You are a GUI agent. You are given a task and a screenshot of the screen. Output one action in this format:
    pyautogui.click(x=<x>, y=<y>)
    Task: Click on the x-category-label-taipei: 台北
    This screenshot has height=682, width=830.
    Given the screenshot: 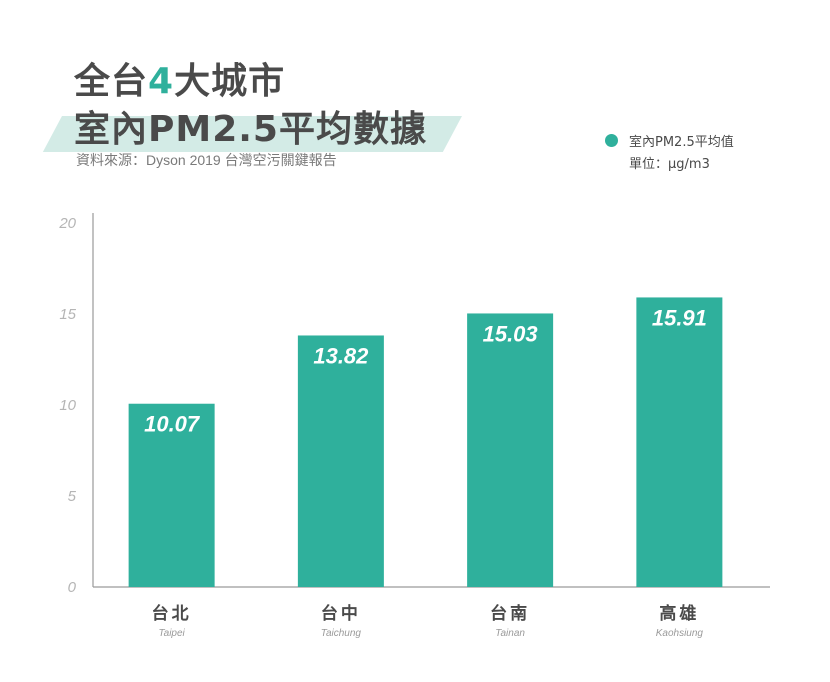 What is the action you would take?
    pyautogui.click(x=172, y=613)
    